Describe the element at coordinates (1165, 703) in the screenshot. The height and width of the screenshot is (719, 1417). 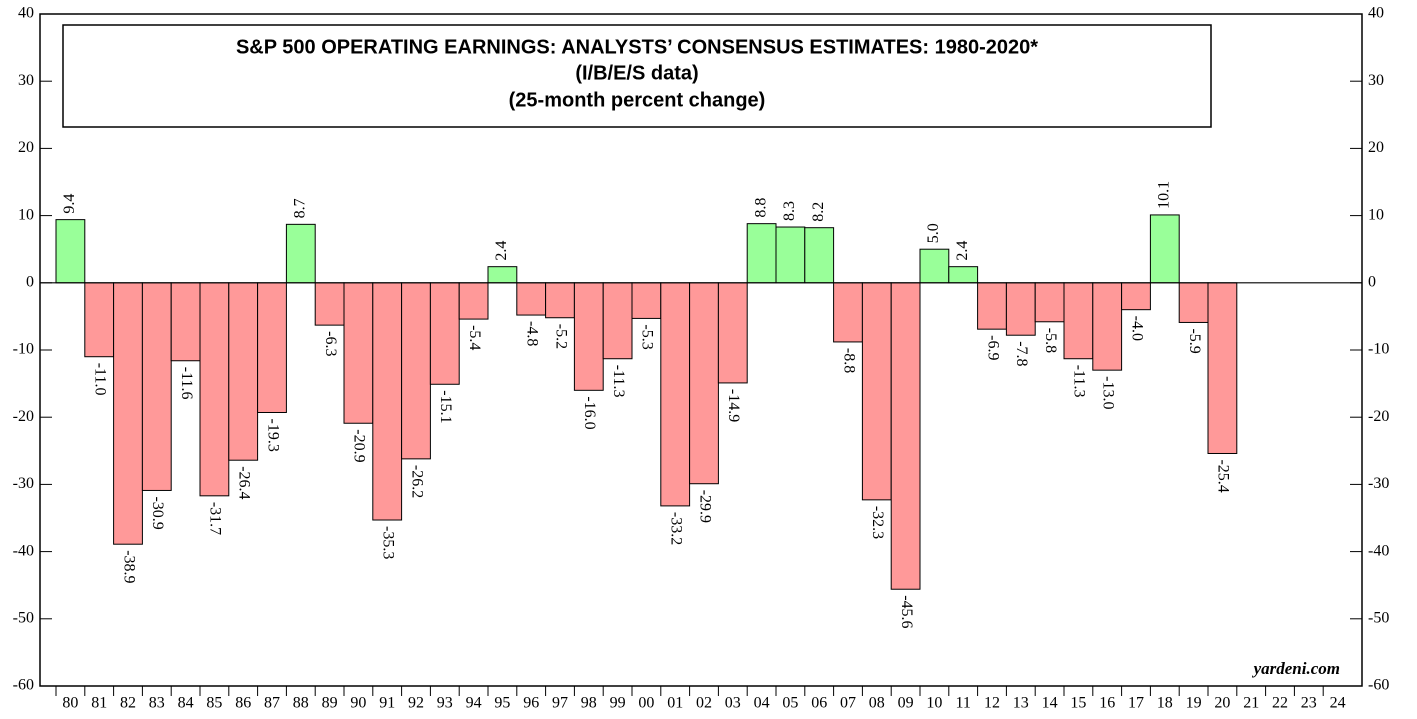
I see `x-tick-label: 18` at that location.